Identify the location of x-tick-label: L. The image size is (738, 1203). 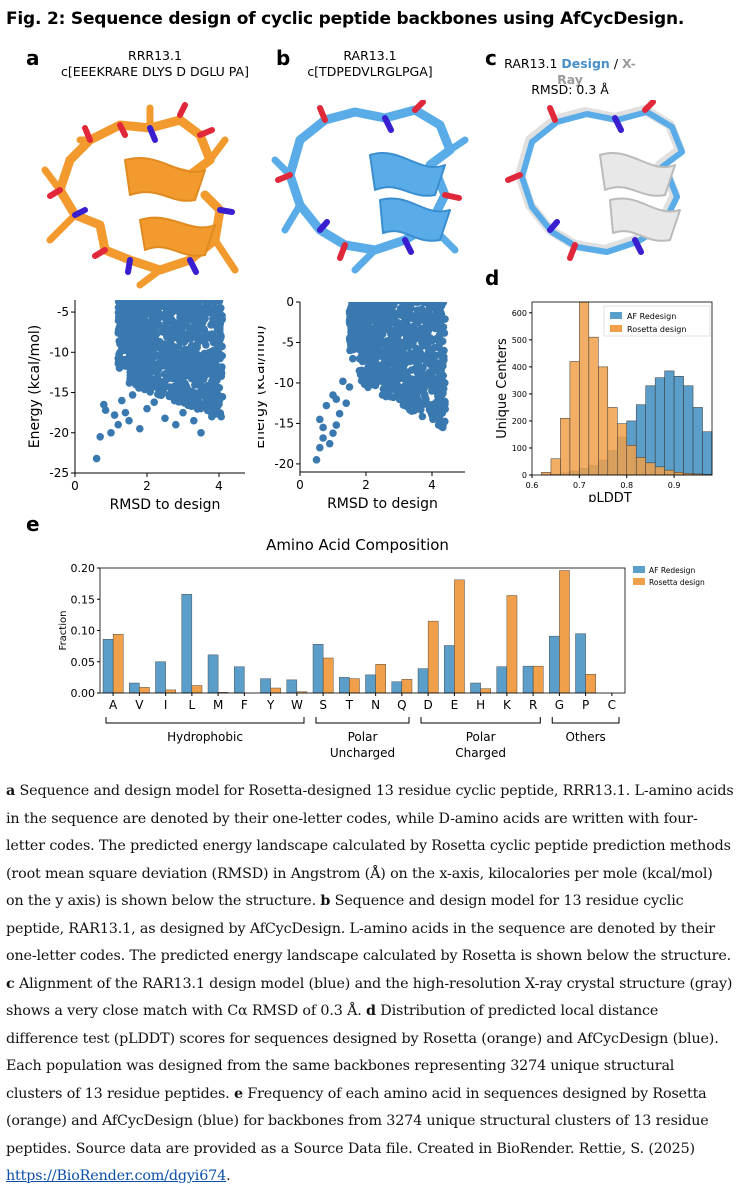
(192, 705).